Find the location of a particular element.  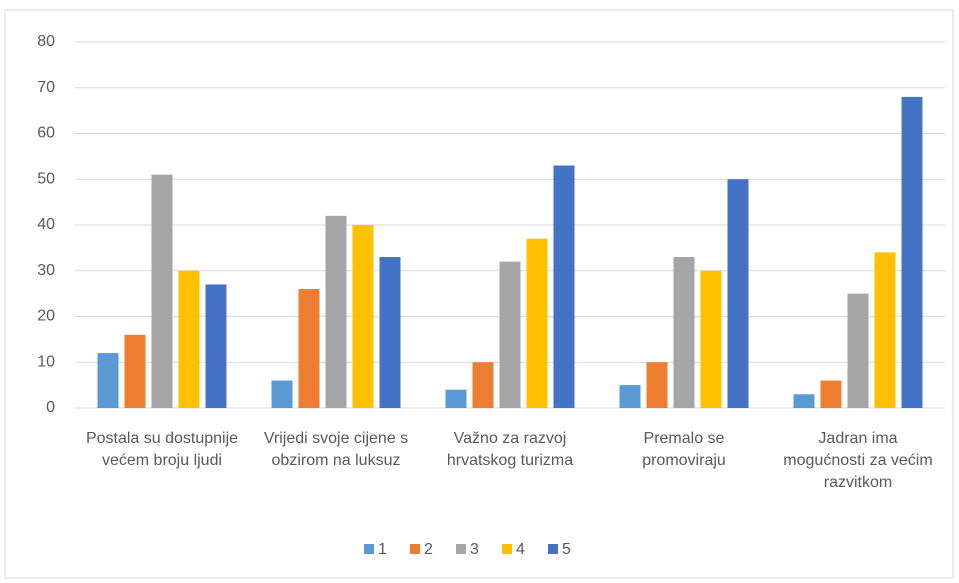

legend-label: 2 is located at coordinates (428, 549).